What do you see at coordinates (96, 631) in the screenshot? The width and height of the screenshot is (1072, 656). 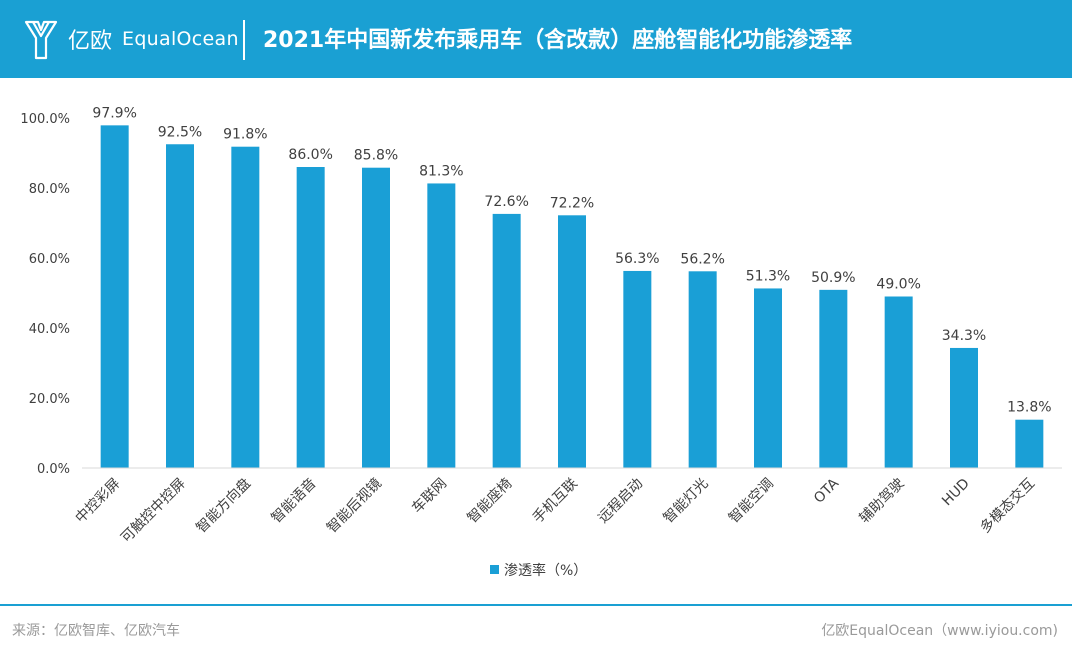 I see `source-note: 来源：亿欧智库、亿欧汽车` at bounding box center [96, 631].